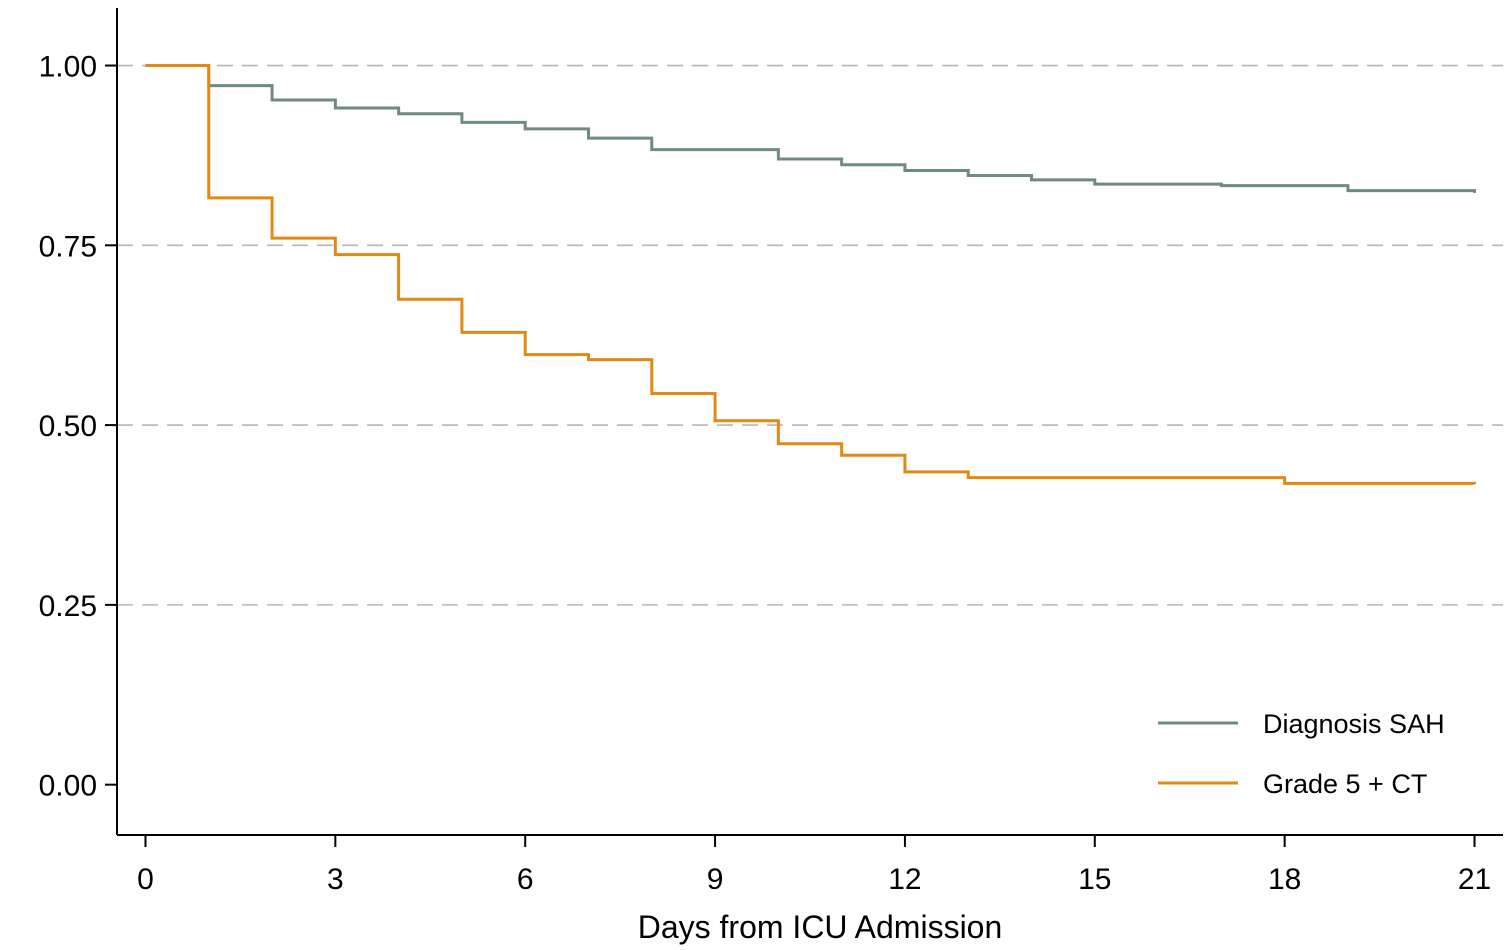  What do you see at coordinates (68, 786) in the screenshot?
I see `y-tick-label: 0.00` at bounding box center [68, 786].